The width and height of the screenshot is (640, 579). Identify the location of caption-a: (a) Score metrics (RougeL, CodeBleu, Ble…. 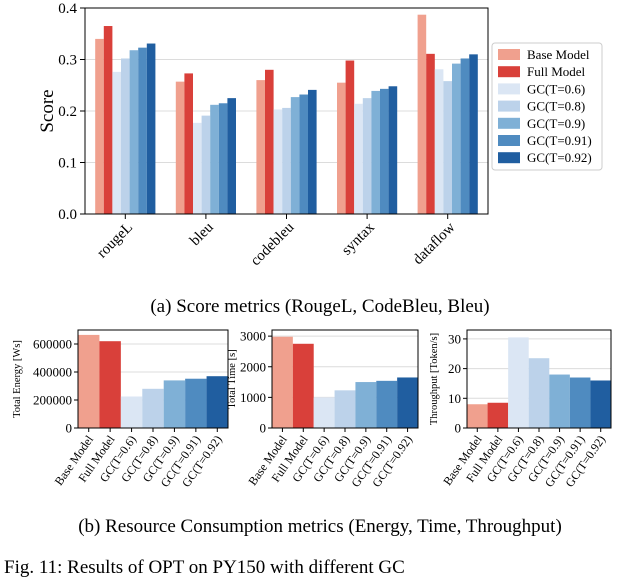
(320, 306).